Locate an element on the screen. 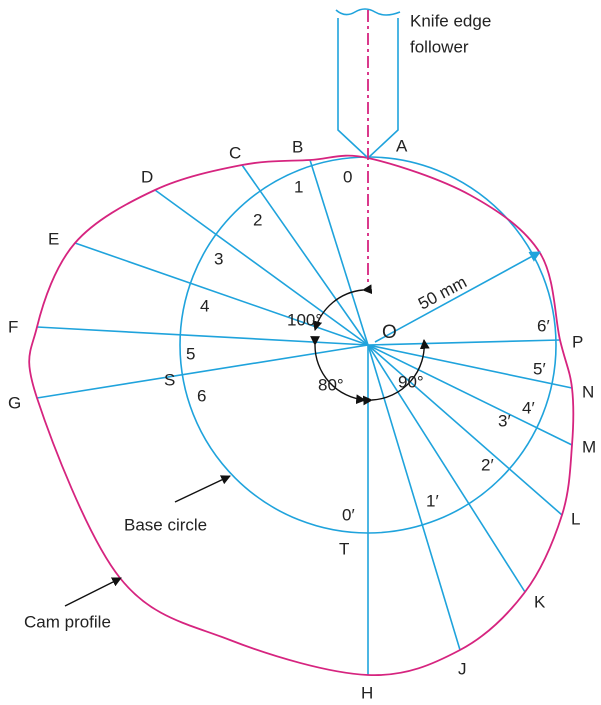  label: 80° is located at coordinates (331, 384).